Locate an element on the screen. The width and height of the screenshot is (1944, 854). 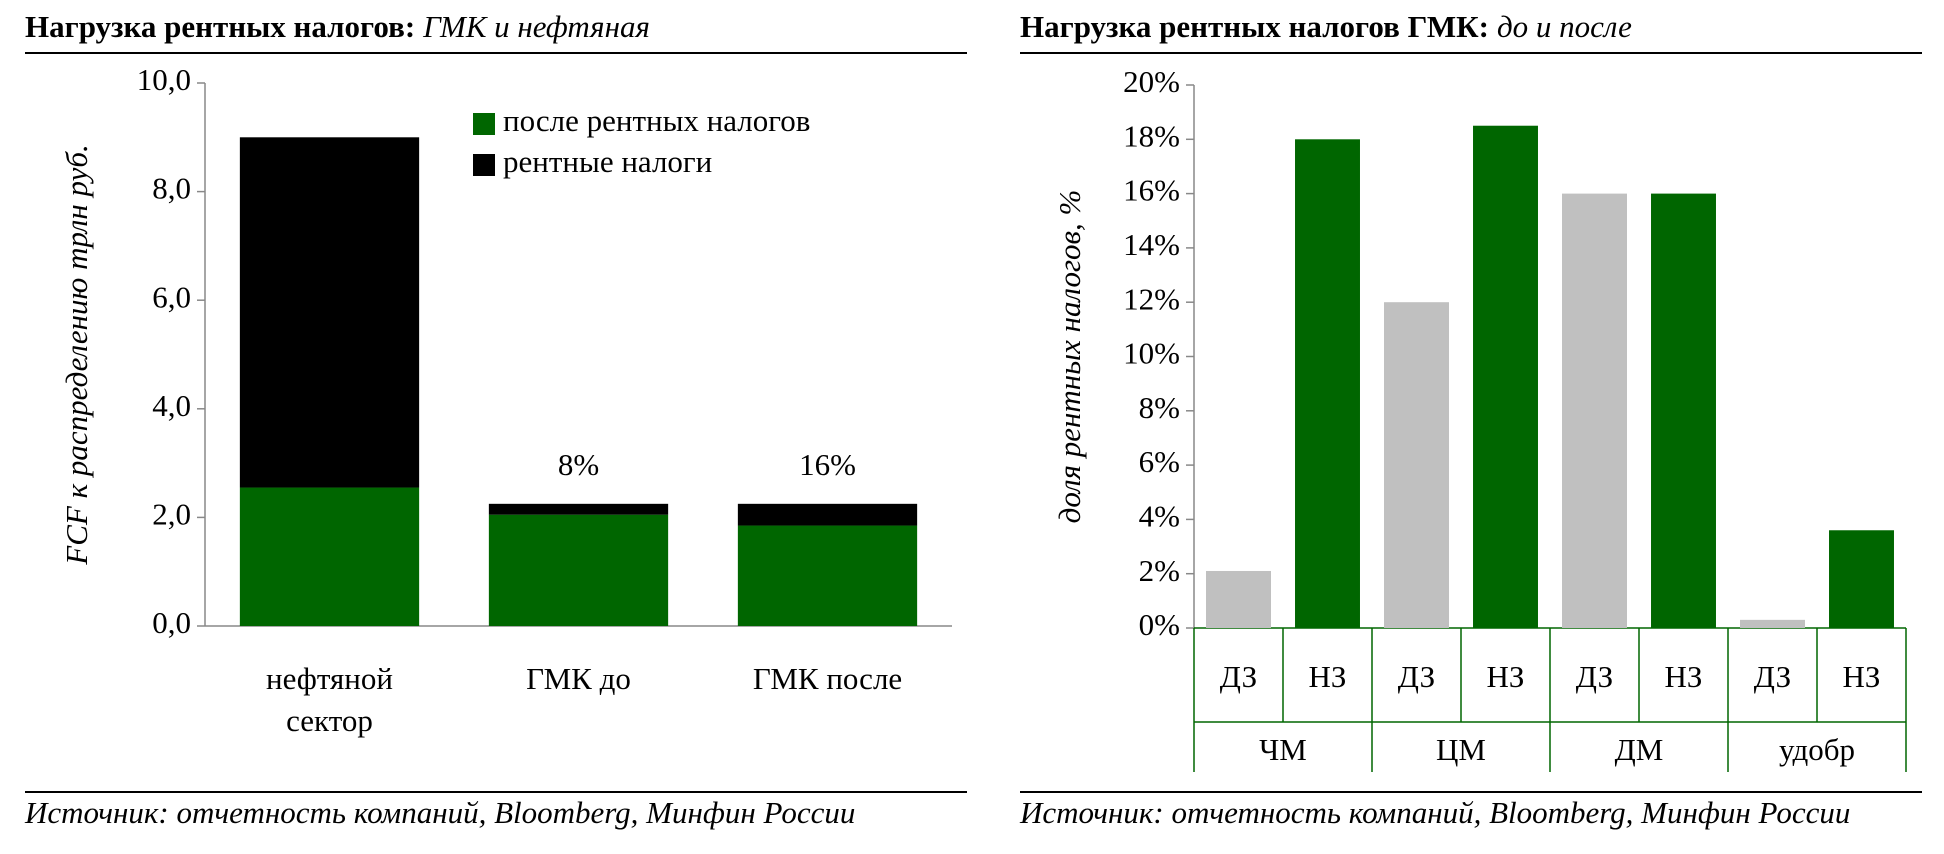
group-label: ДМ is located at coordinates (1639, 749).